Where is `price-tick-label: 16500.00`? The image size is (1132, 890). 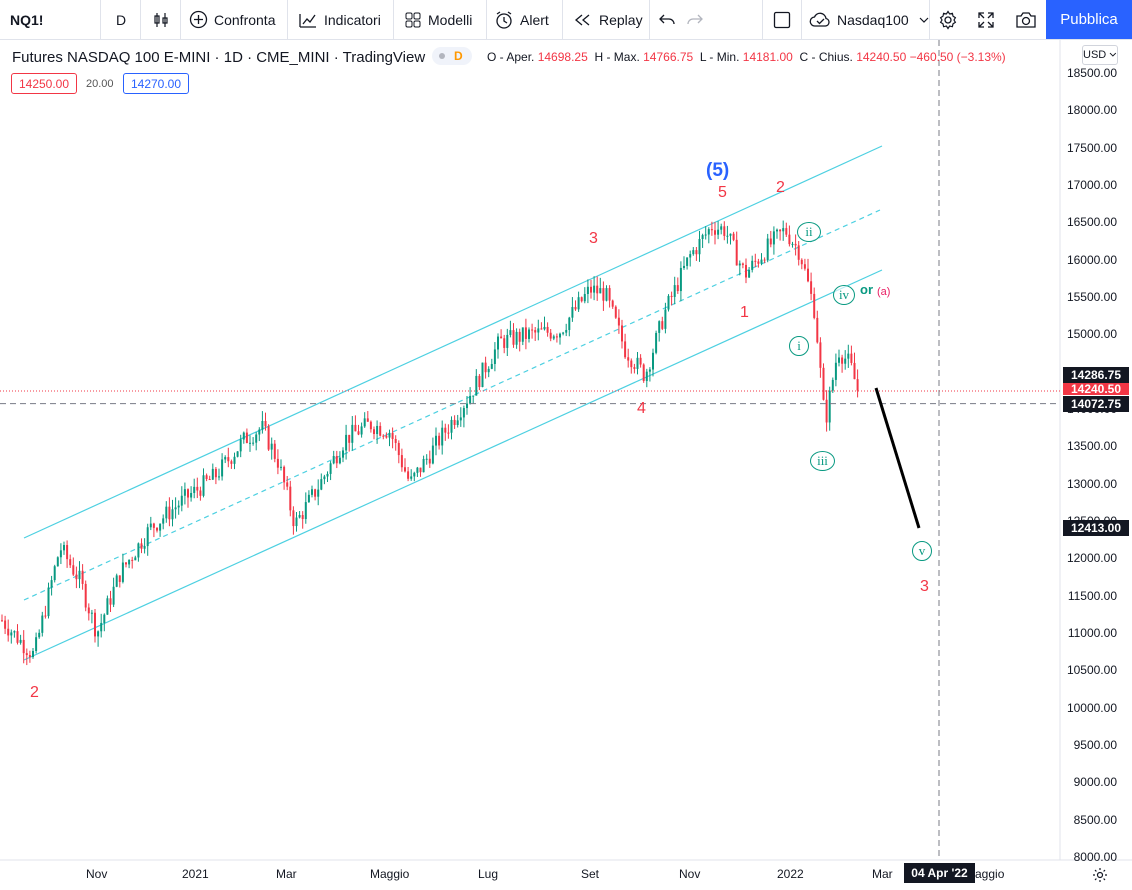 price-tick-label: 16500.00 is located at coordinates (1091, 222).